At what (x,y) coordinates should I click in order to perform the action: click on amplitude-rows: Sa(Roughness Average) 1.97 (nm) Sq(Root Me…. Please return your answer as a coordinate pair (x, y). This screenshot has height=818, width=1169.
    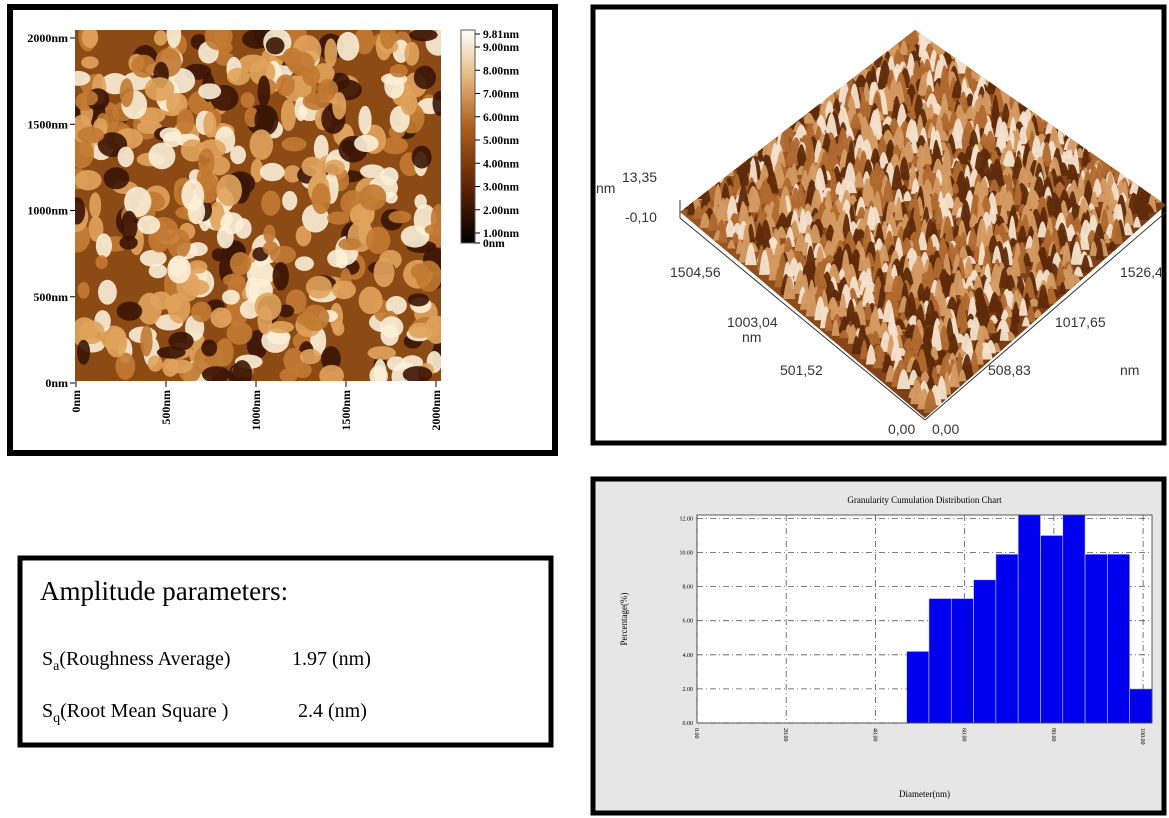
    Looking at the image, I should click on (206, 687).